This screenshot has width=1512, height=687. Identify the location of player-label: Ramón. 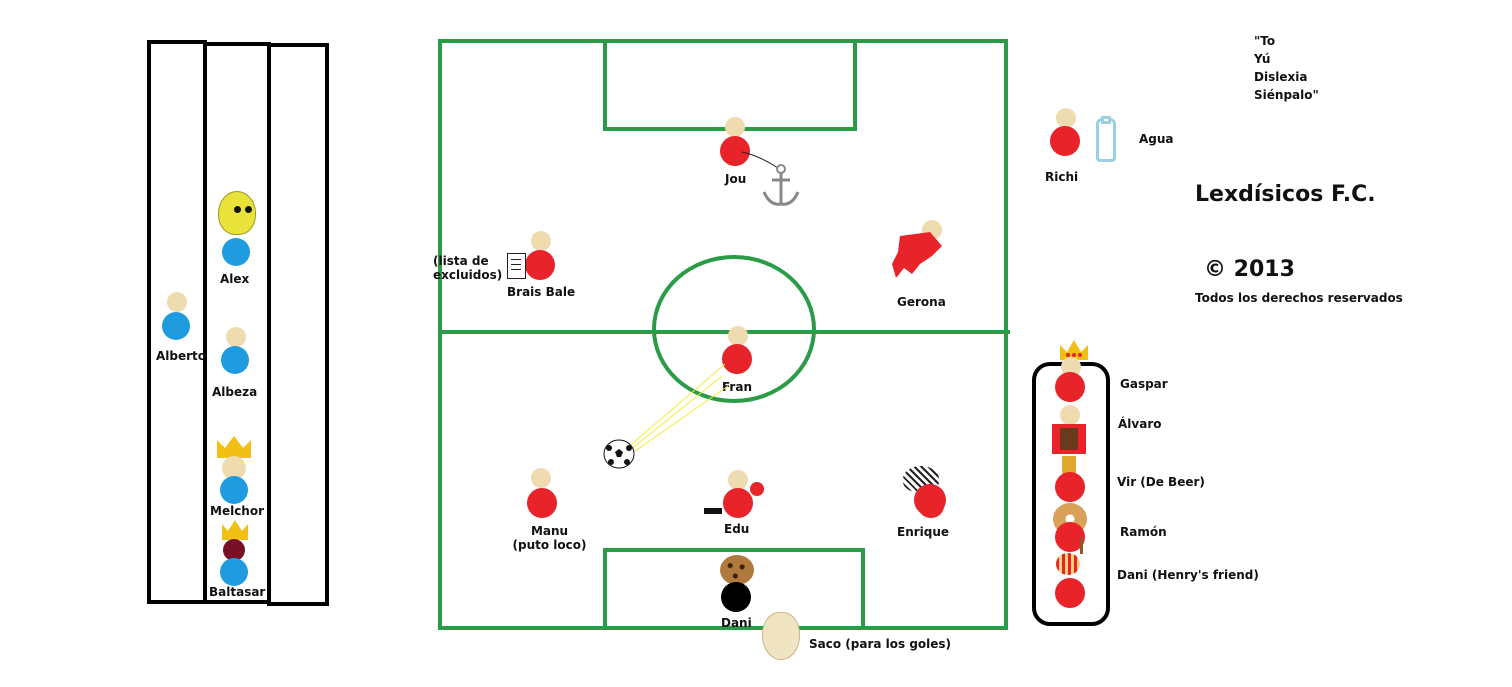
(1143, 532).